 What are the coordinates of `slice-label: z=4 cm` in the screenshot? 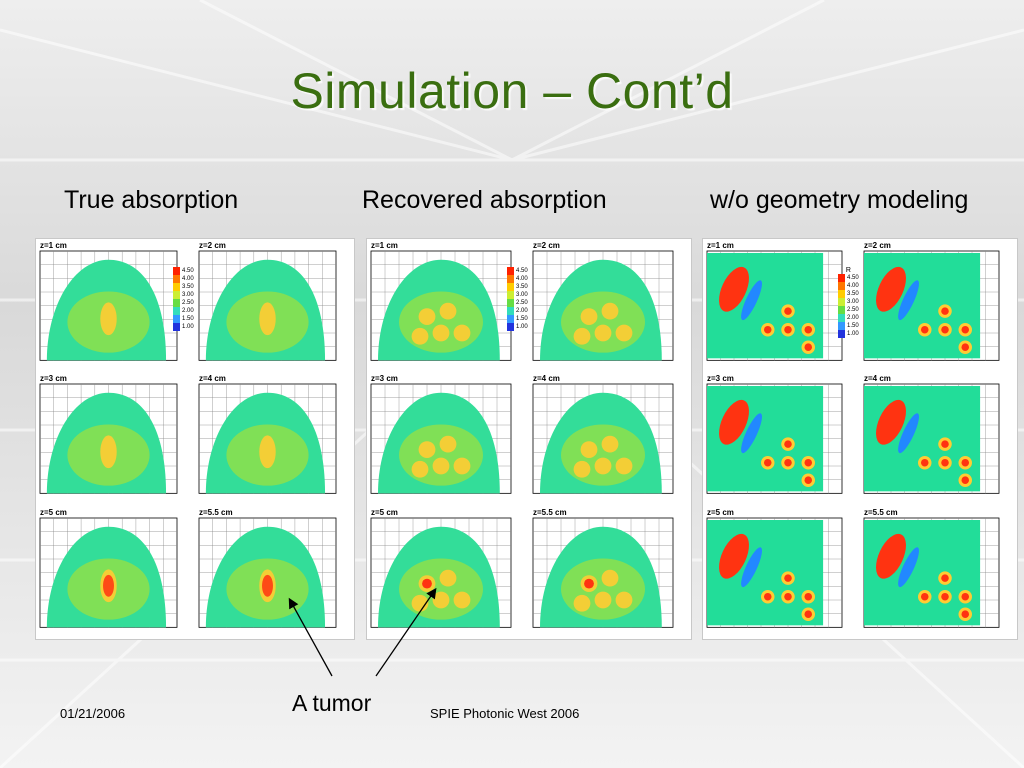 It's located at (546, 379).